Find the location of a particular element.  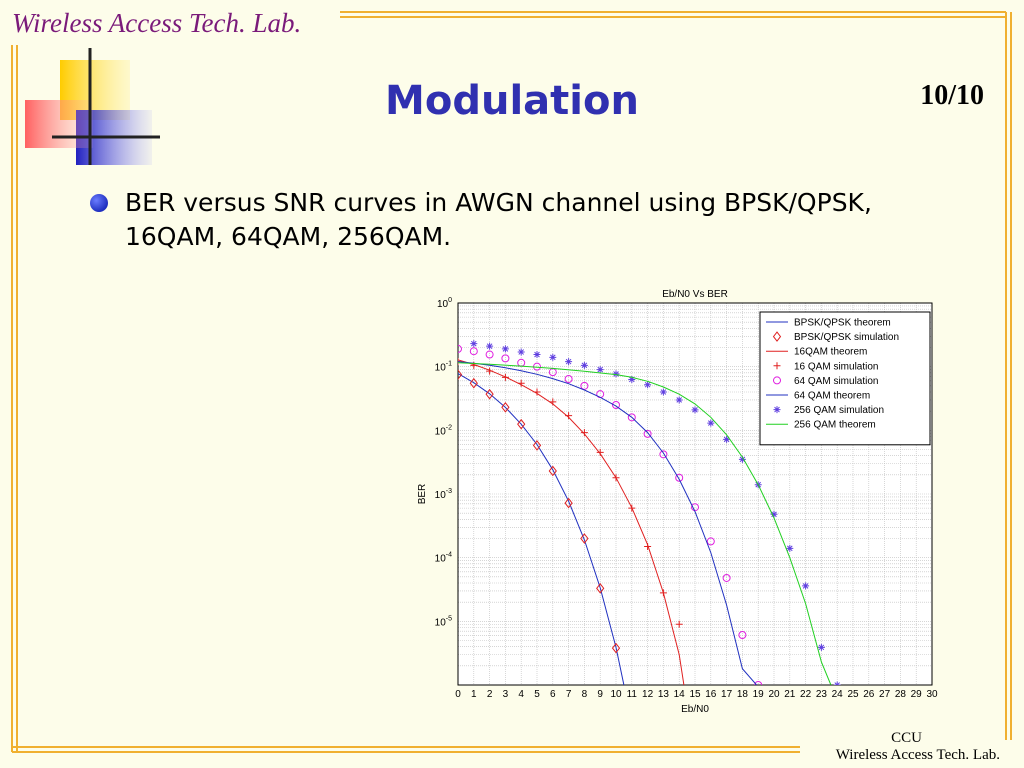

legend-label: 64 QAM simulation is located at coordinates (836, 381).